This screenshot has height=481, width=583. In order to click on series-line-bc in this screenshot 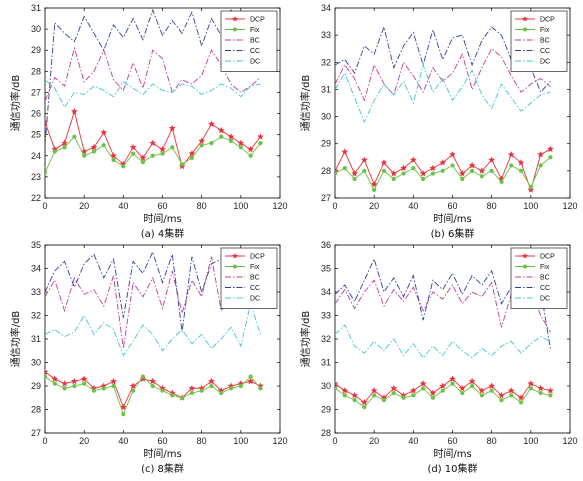, I will do `click(153, 302)`.